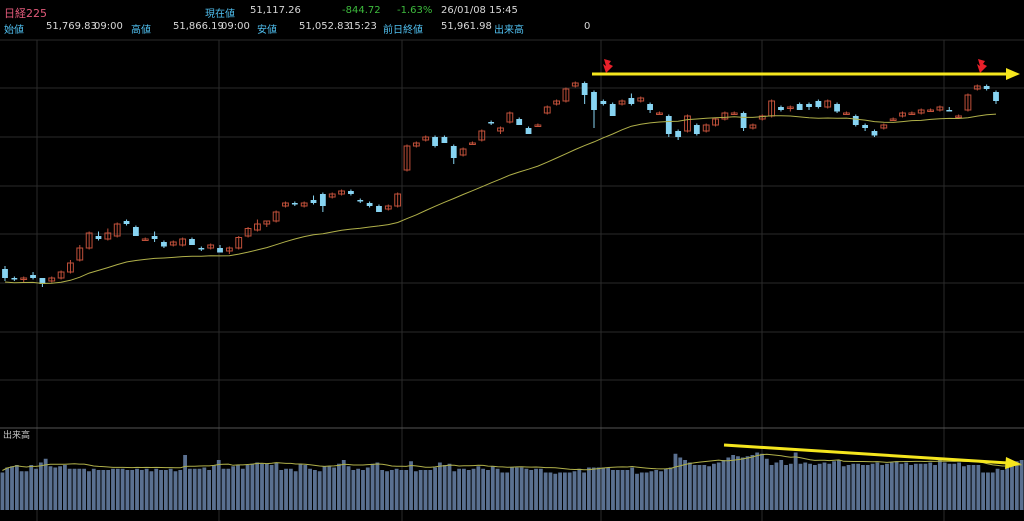  Describe the element at coordinates (25, 13) in the screenshot. I see `symbol-name: 日経225` at that location.